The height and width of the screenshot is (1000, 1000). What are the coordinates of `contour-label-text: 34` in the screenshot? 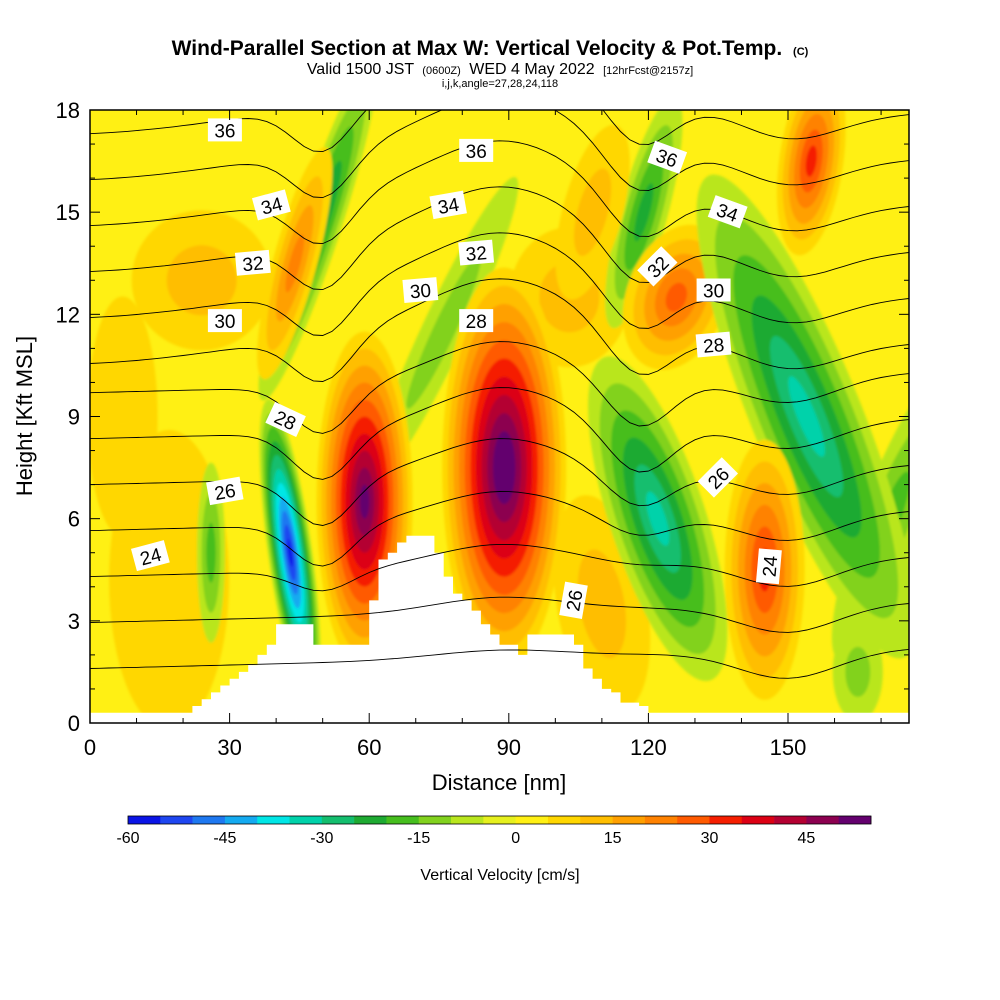 It's located at (448, 207).